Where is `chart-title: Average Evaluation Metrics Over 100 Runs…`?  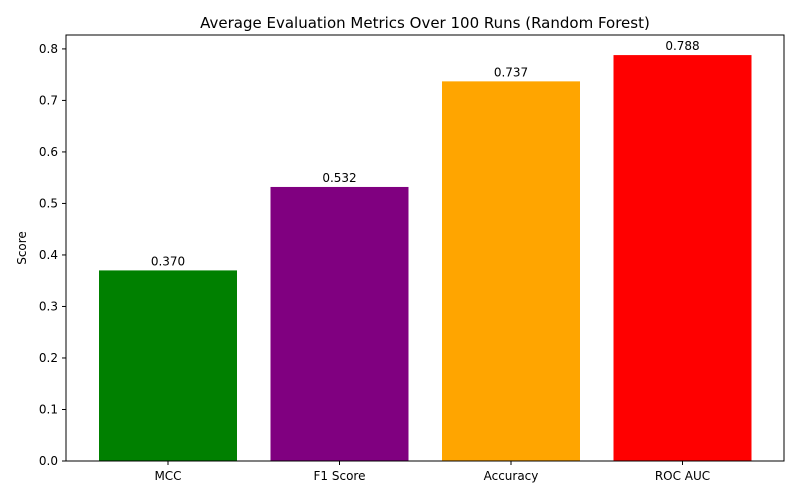
chart-title: Average Evaluation Metrics Over 100 Runs… is located at coordinates (425, 23).